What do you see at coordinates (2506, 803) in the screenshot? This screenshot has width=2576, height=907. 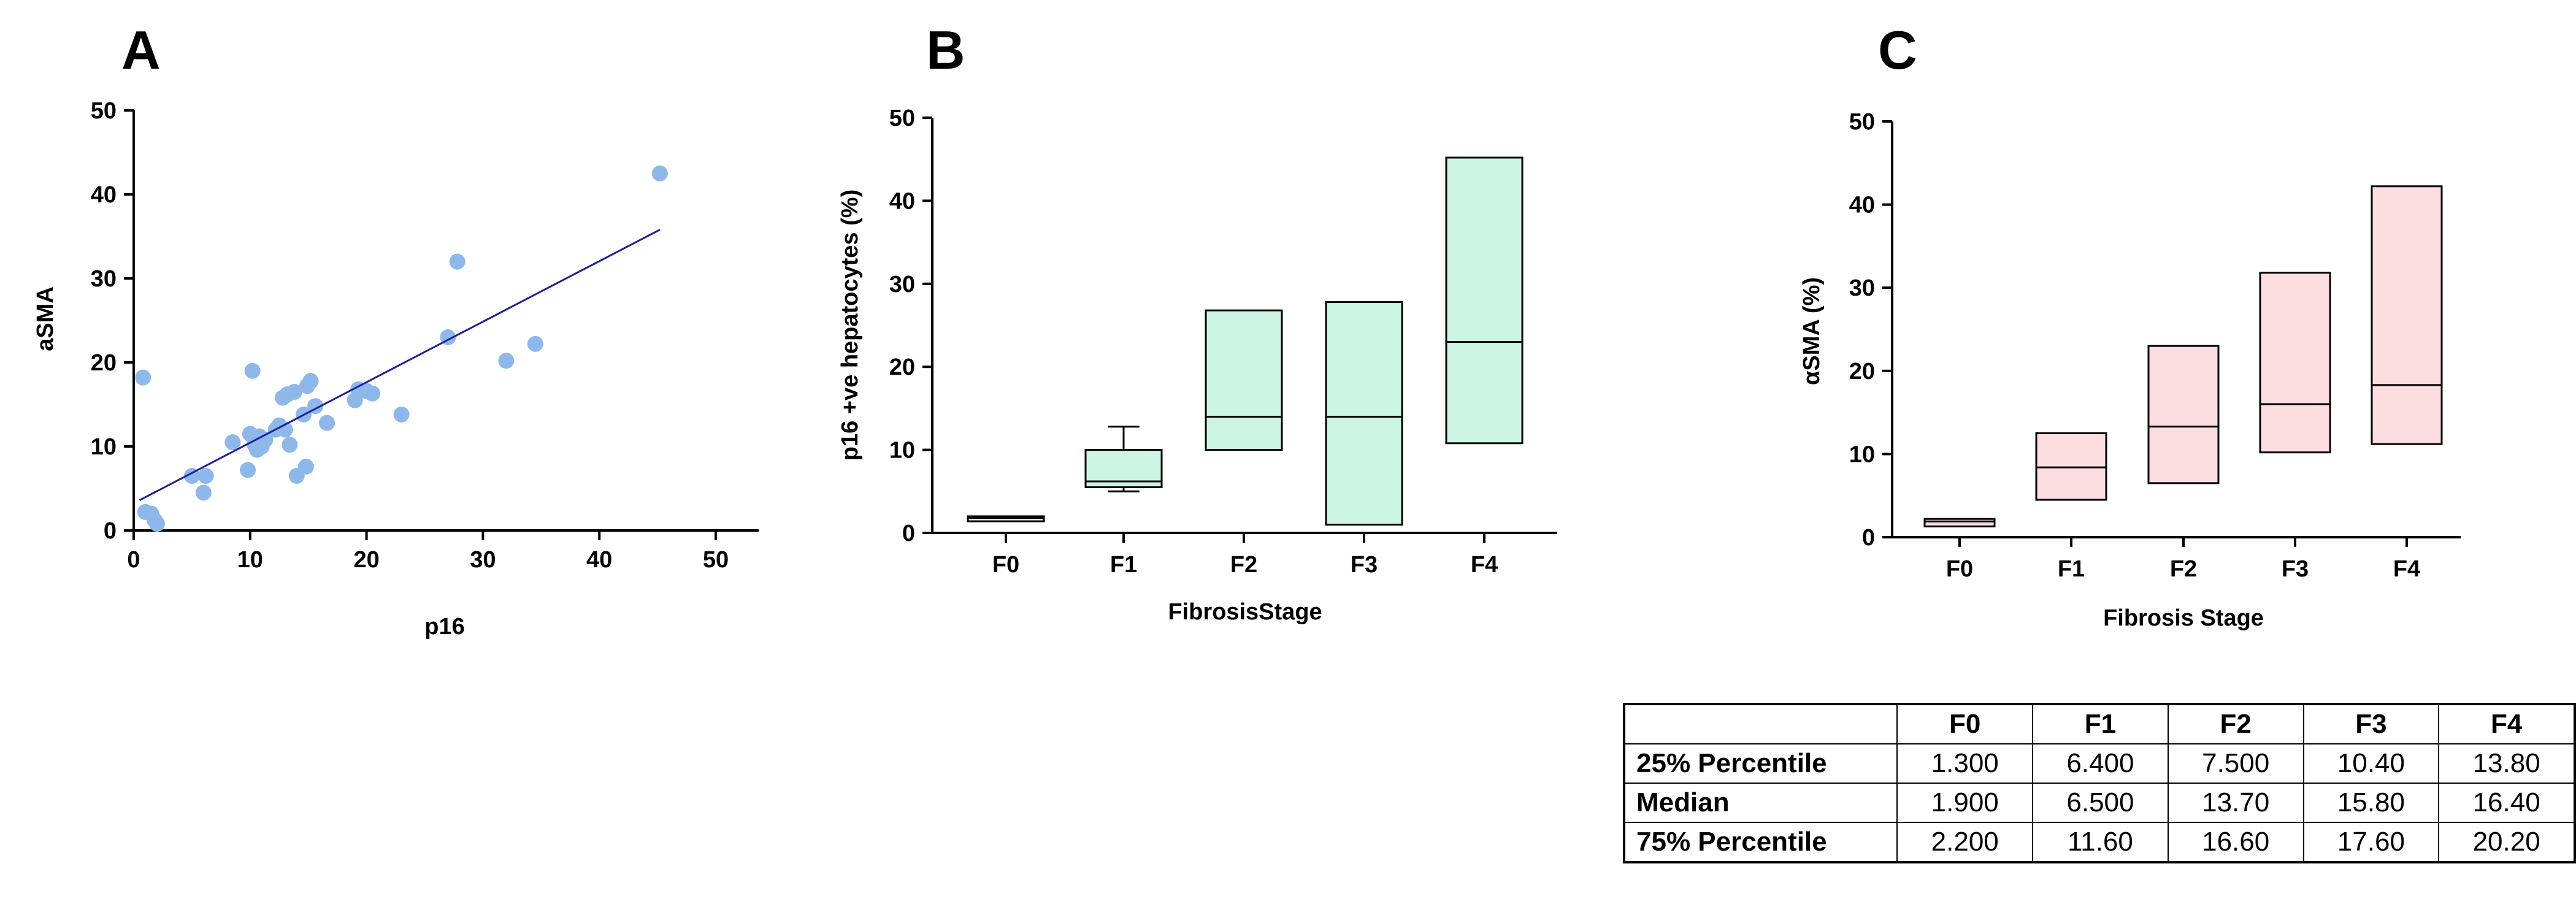 I see `table-cell: 16.40` at bounding box center [2506, 803].